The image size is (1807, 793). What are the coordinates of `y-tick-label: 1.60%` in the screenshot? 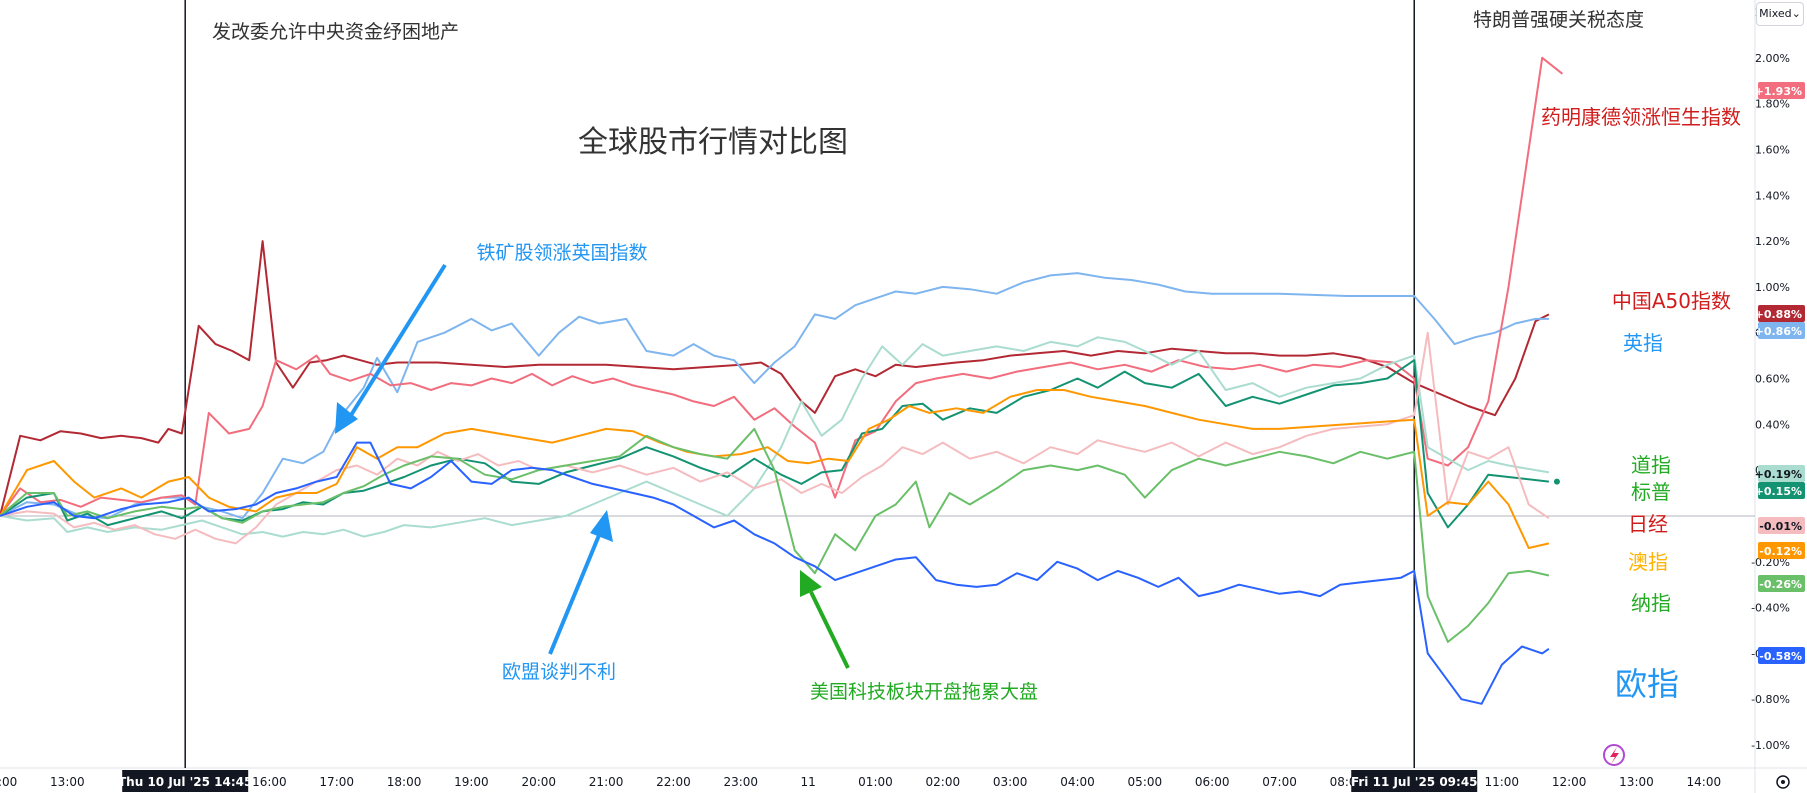 It's located at (1772, 149).